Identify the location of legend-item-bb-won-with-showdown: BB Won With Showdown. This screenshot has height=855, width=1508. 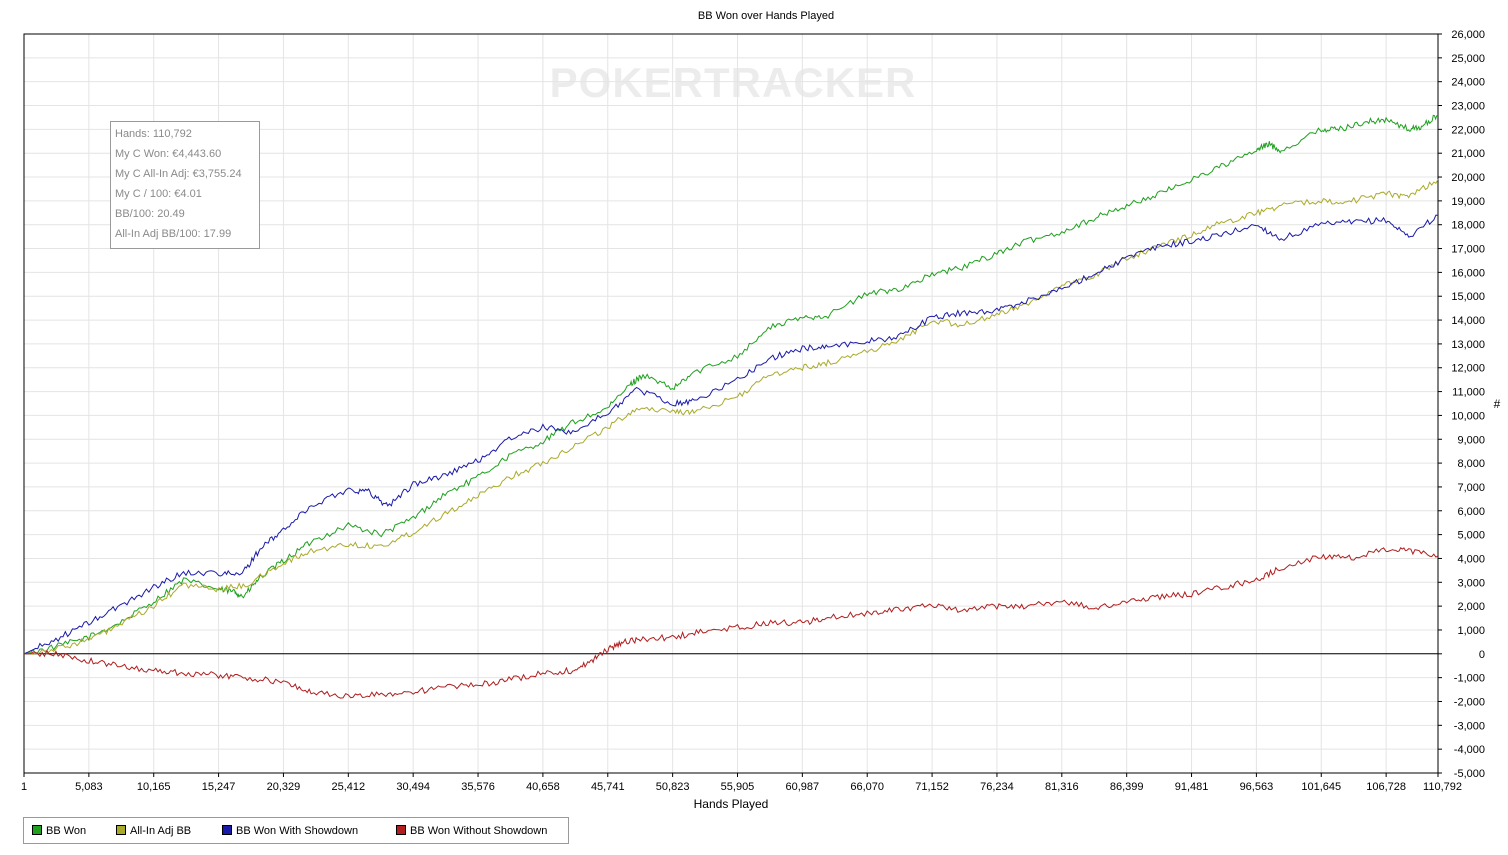
(290, 831).